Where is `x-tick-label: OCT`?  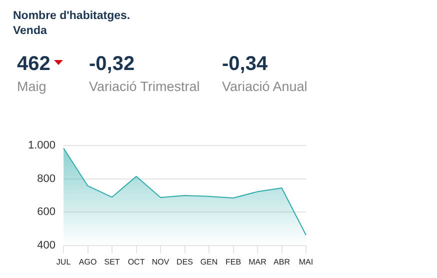 x-tick-label: OCT is located at coordinates (136, 261).